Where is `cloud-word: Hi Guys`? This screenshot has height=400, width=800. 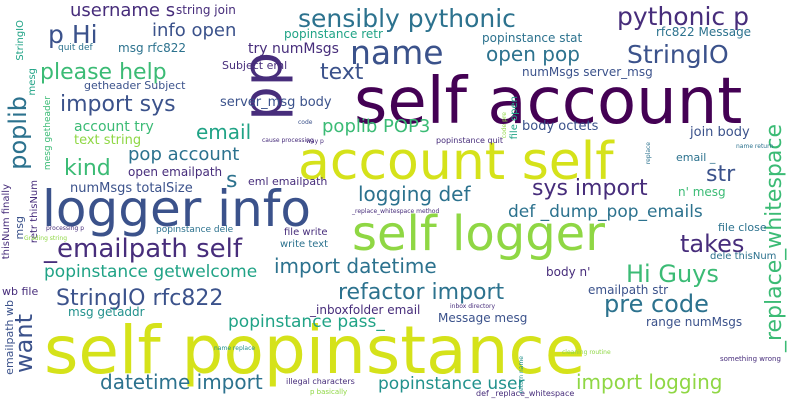 cloud-word: Hi Guys is located at coordinates (672, 274).